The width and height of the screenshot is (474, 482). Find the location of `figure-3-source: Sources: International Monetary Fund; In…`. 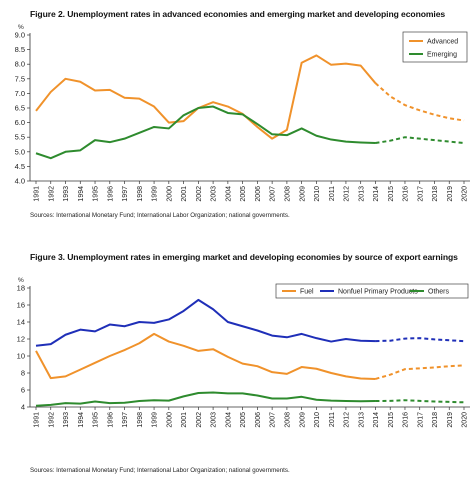

figure-3-source: Sources: International Monetary Fund; In… is located at coordinates (160, 470).